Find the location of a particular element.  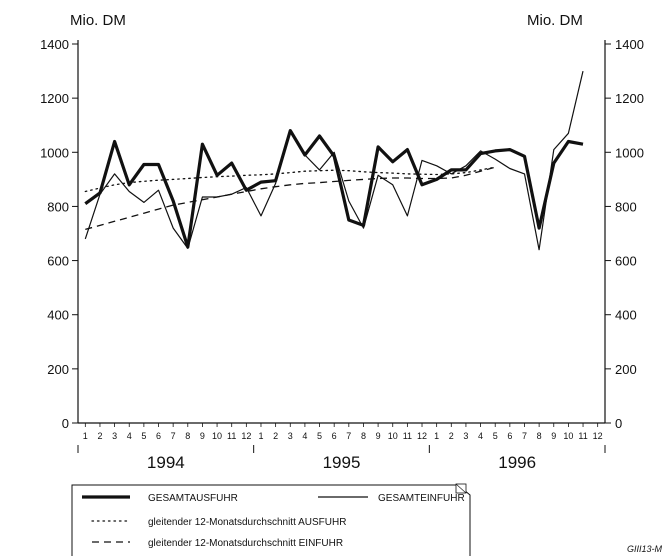

y-tick-label-left: 800 is located at coordinates (58, 206).